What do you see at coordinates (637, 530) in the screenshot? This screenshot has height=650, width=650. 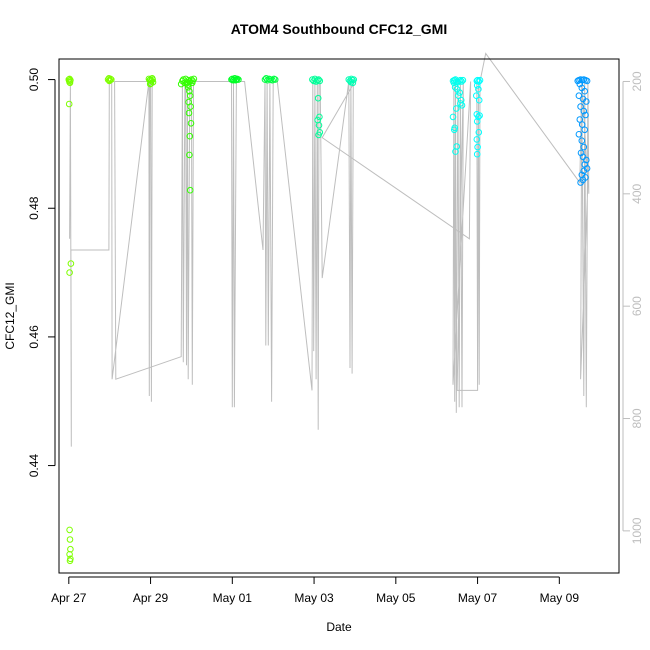 I see `y2-tick-label: 1000` at bounding box center [637, 530].